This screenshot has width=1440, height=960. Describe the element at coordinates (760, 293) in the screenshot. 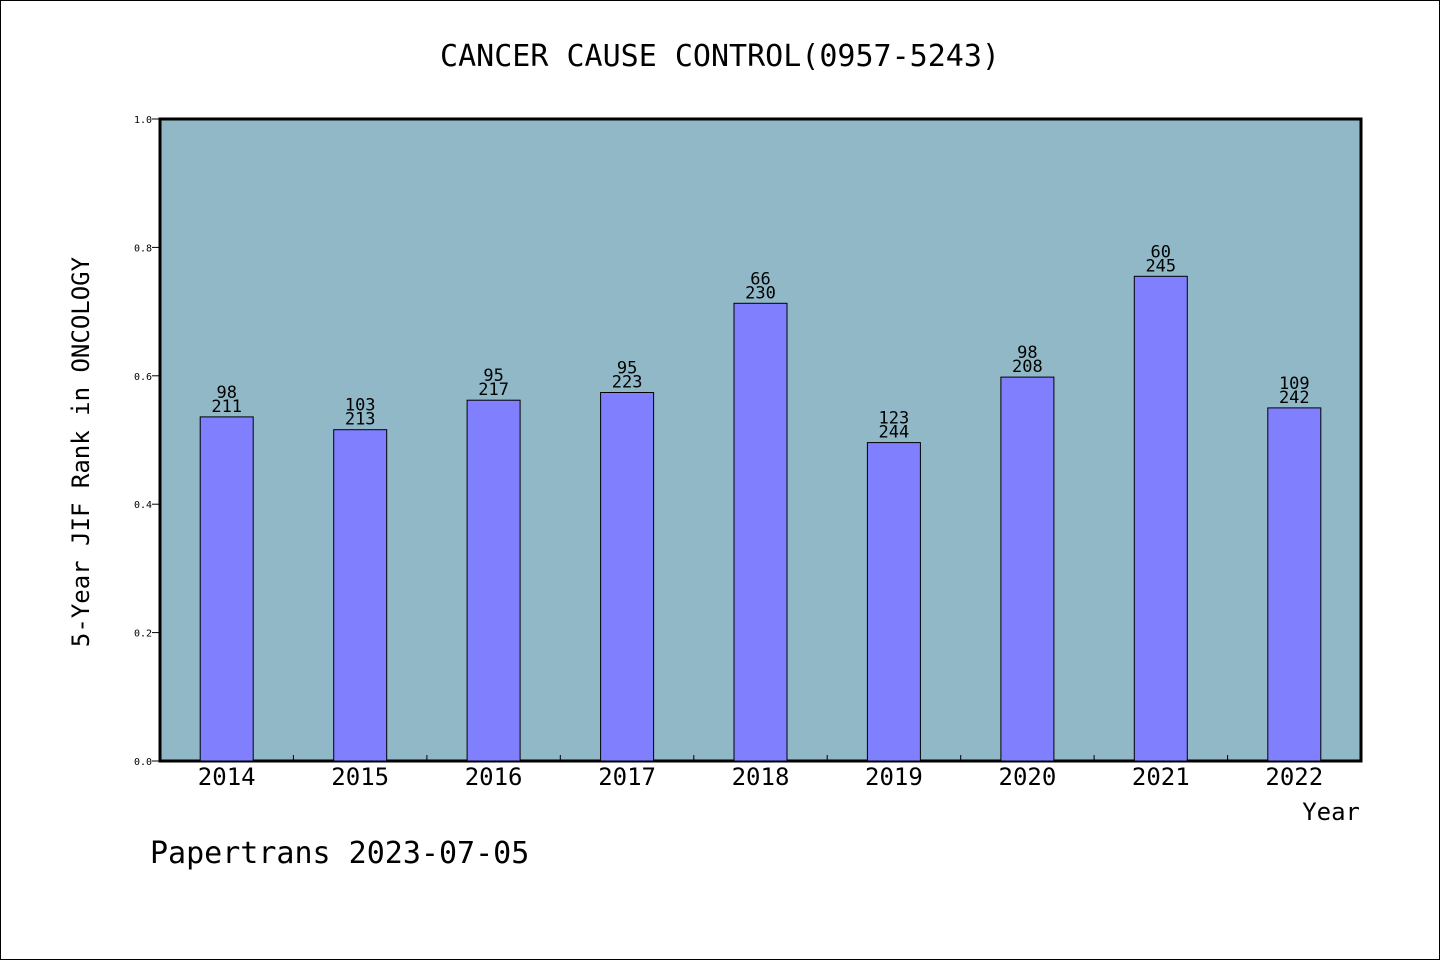

I see `bar-total-label-2018: 230` at that location.